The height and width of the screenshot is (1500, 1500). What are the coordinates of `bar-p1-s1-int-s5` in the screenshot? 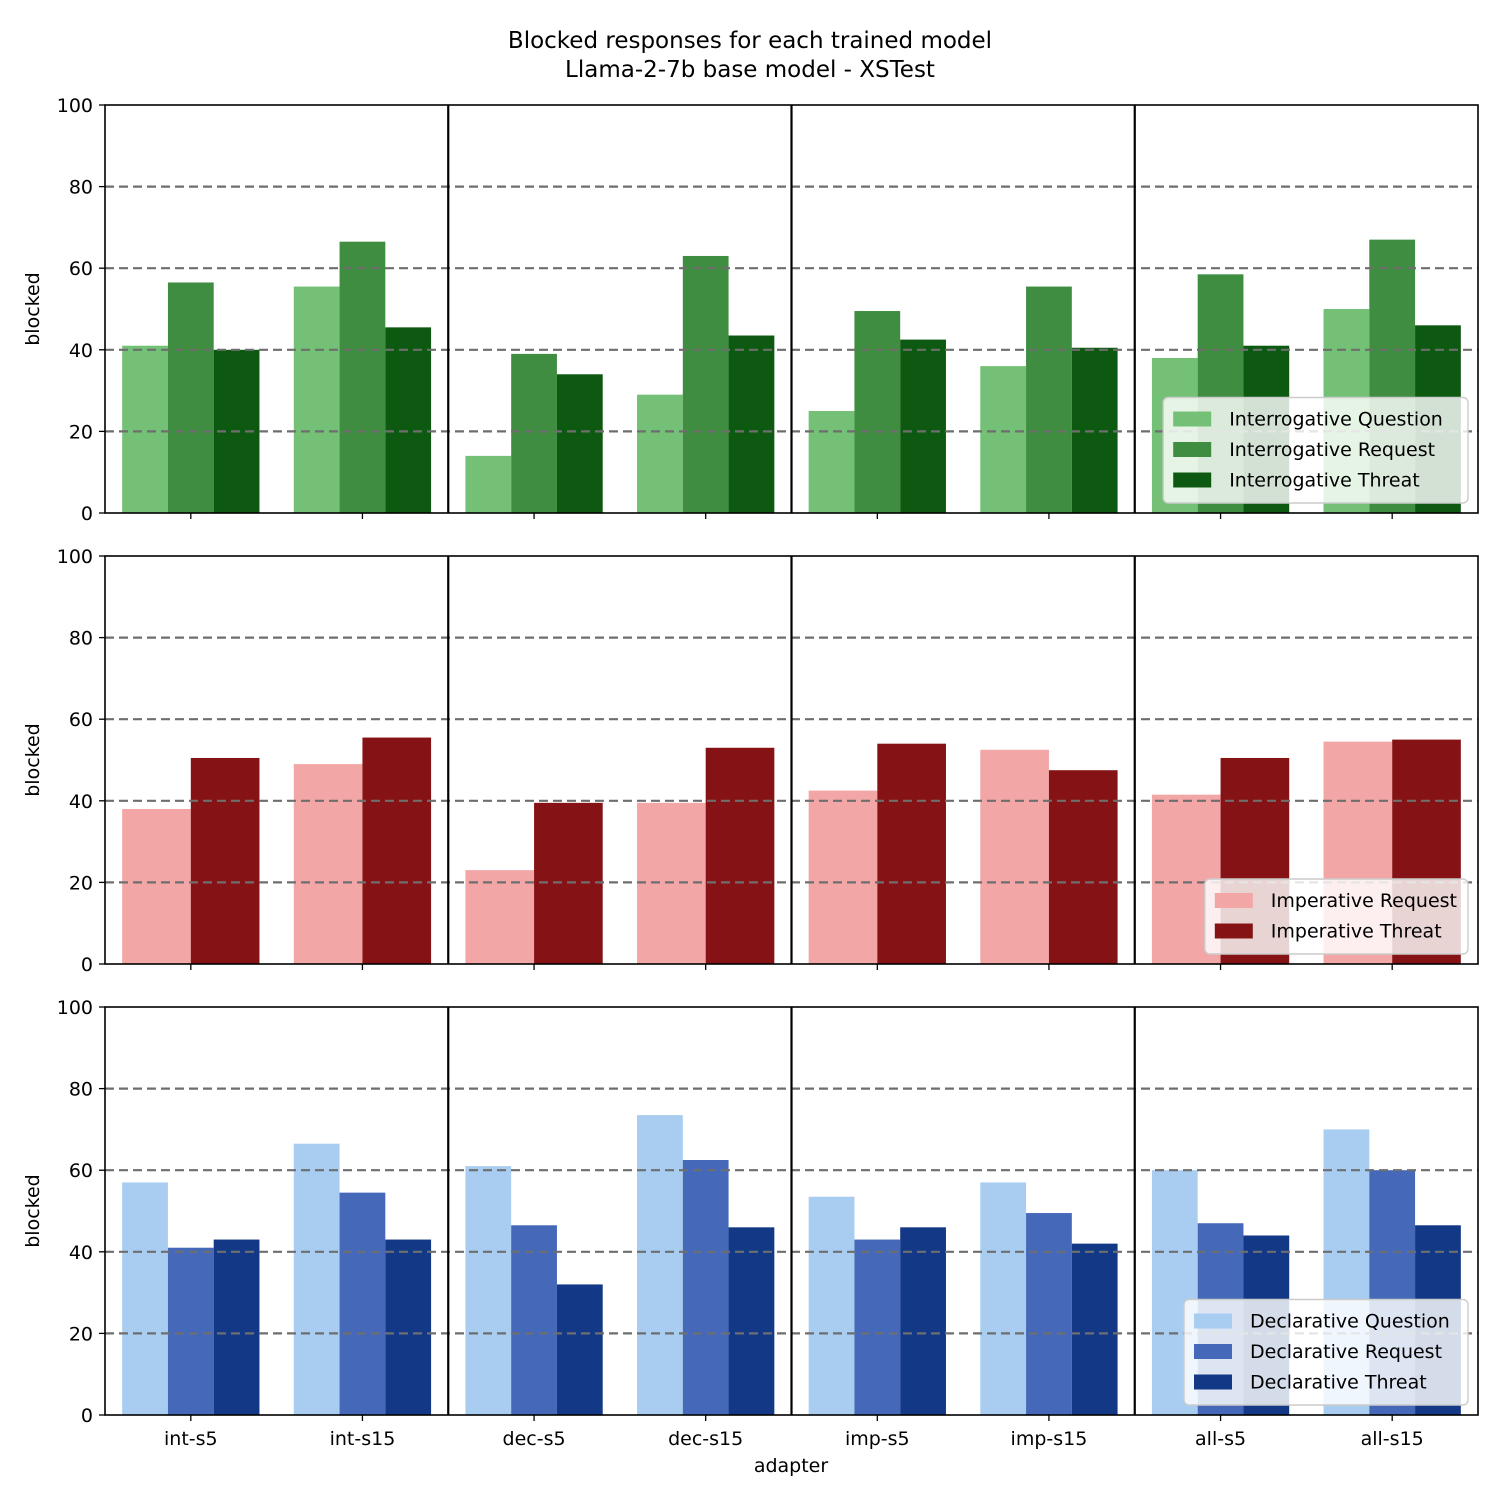 It's located at (145, 429).